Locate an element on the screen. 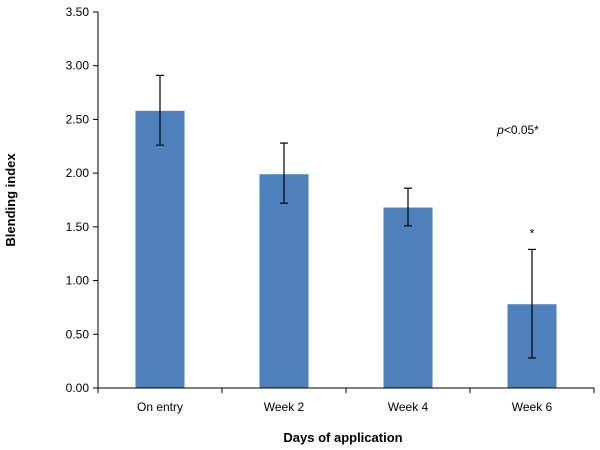  significance-marker: * is located at coordinates (532, 233).